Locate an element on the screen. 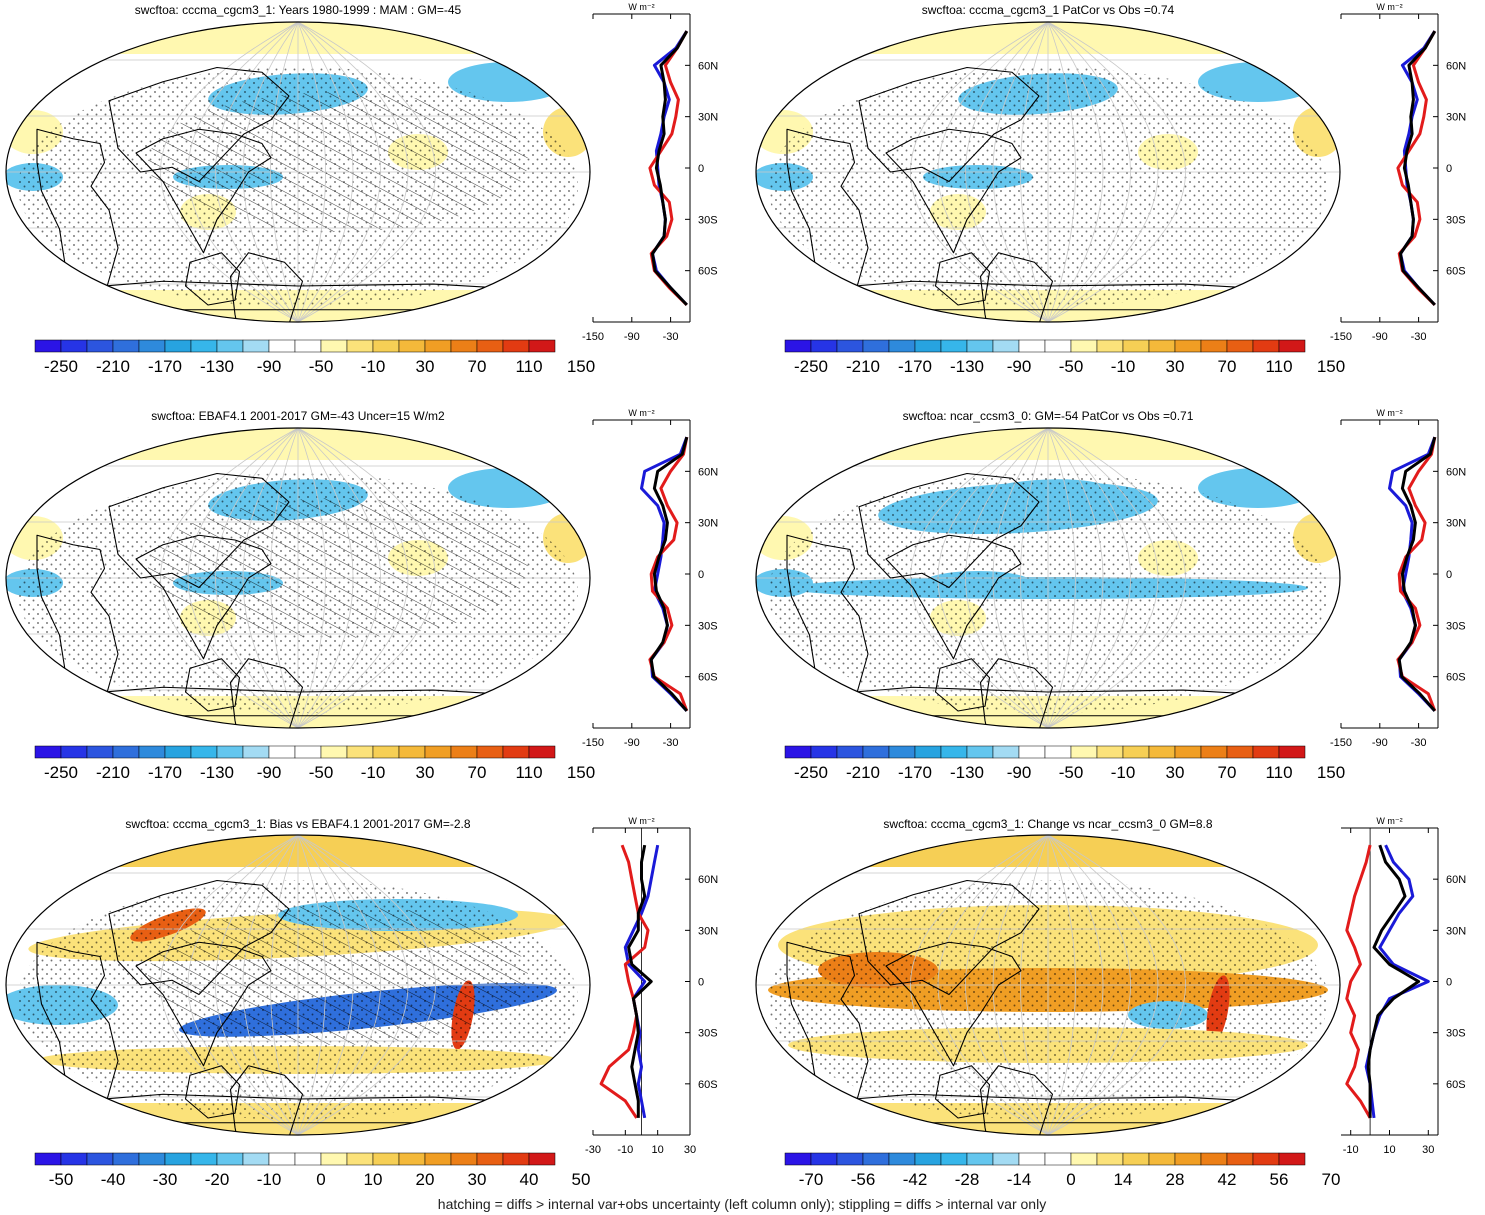 The height and width of the screenshot is (1215, 1485). colorbar-label: 0 is located at coordinates (320, 1179).